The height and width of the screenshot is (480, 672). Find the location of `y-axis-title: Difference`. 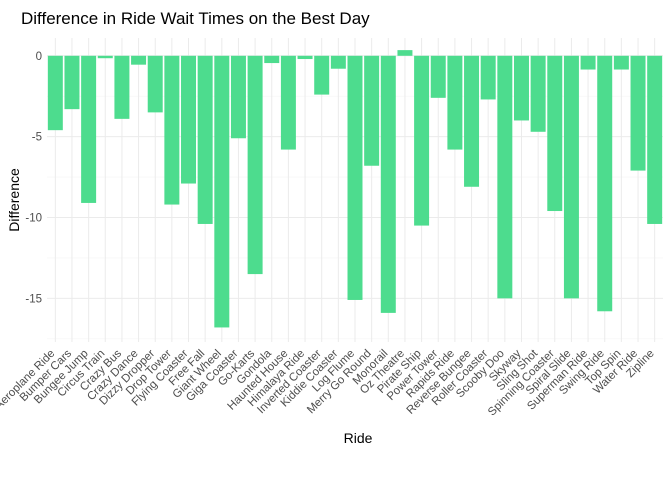

y-axis-title: Difference is located at coordinates (14, 200).